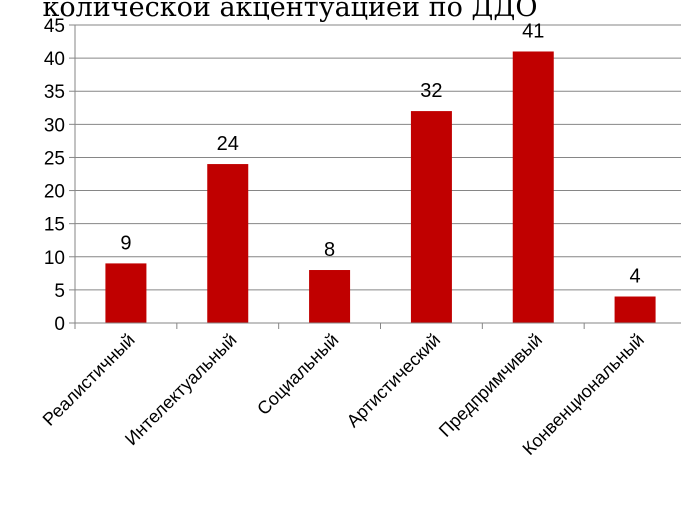 This screenshot has height=507, width=681. I want to click on y-tick-label: 40, so click(54, 59).